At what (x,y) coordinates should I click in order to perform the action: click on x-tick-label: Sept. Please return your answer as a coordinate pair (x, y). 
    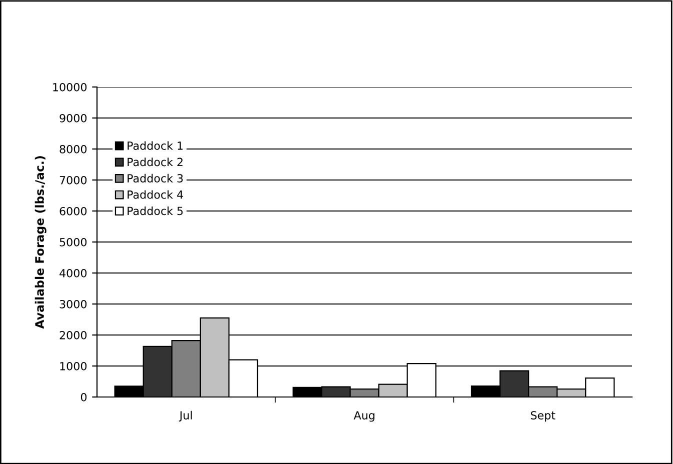
    Looking at the image, I should click on (543, 416).